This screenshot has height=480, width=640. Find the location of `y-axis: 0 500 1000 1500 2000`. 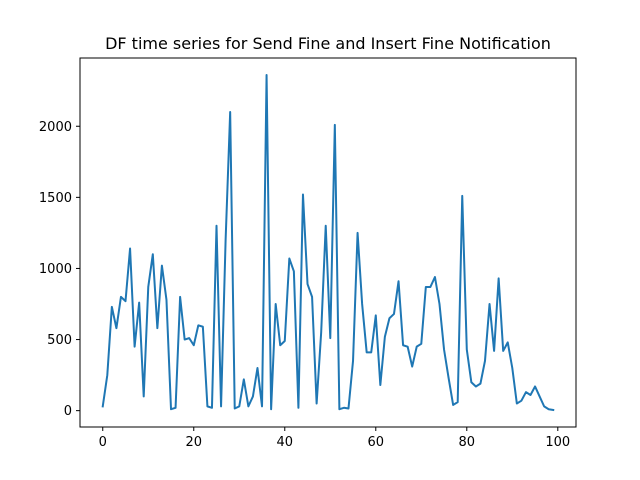

y-axis: 0 500 1000 1500 2000 is located at coordinates (59, 269).